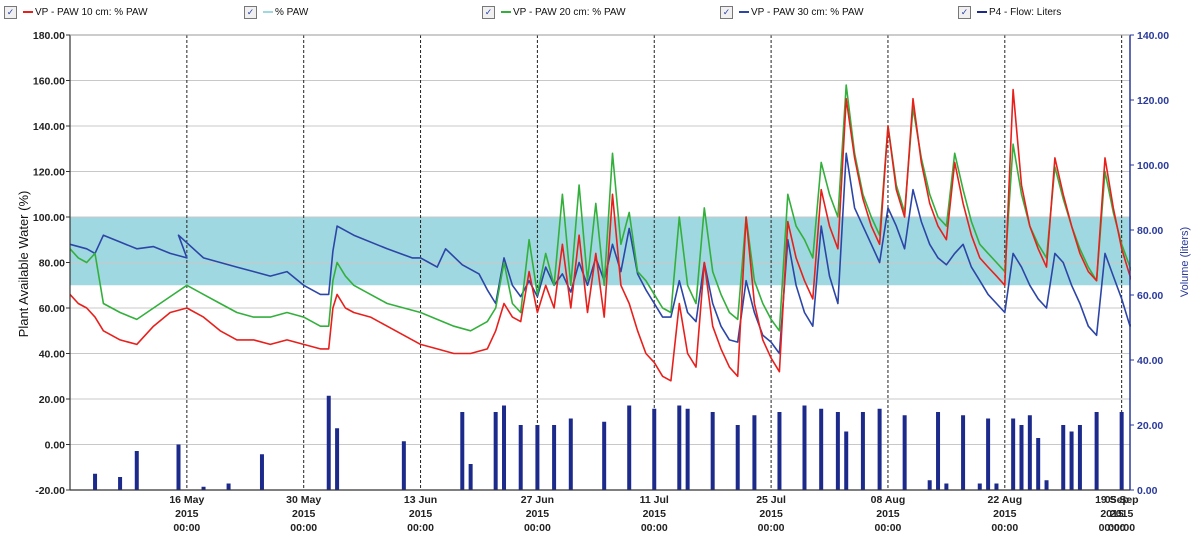 The height and width of the screenshot is (534, 1197). Describe the element at coordinates (1150, 296) in the screenshot. I see `y2-tick-label: 60.00` at that location.